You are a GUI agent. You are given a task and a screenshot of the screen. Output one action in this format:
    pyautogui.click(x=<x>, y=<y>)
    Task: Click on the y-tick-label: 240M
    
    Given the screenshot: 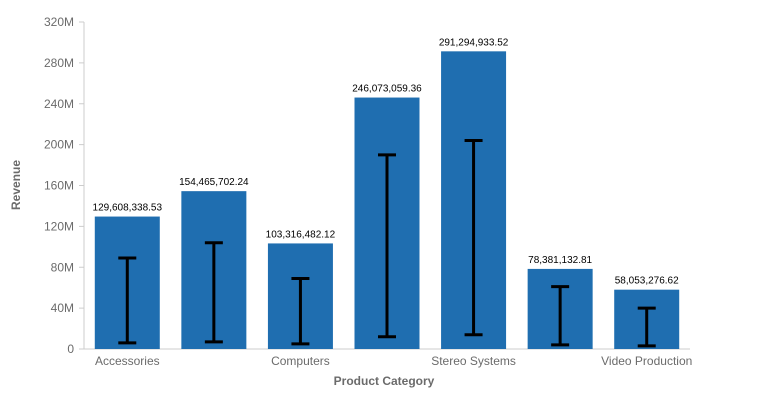 What is the action you would take?
    pyautogui.click(x=59, y=104)
    